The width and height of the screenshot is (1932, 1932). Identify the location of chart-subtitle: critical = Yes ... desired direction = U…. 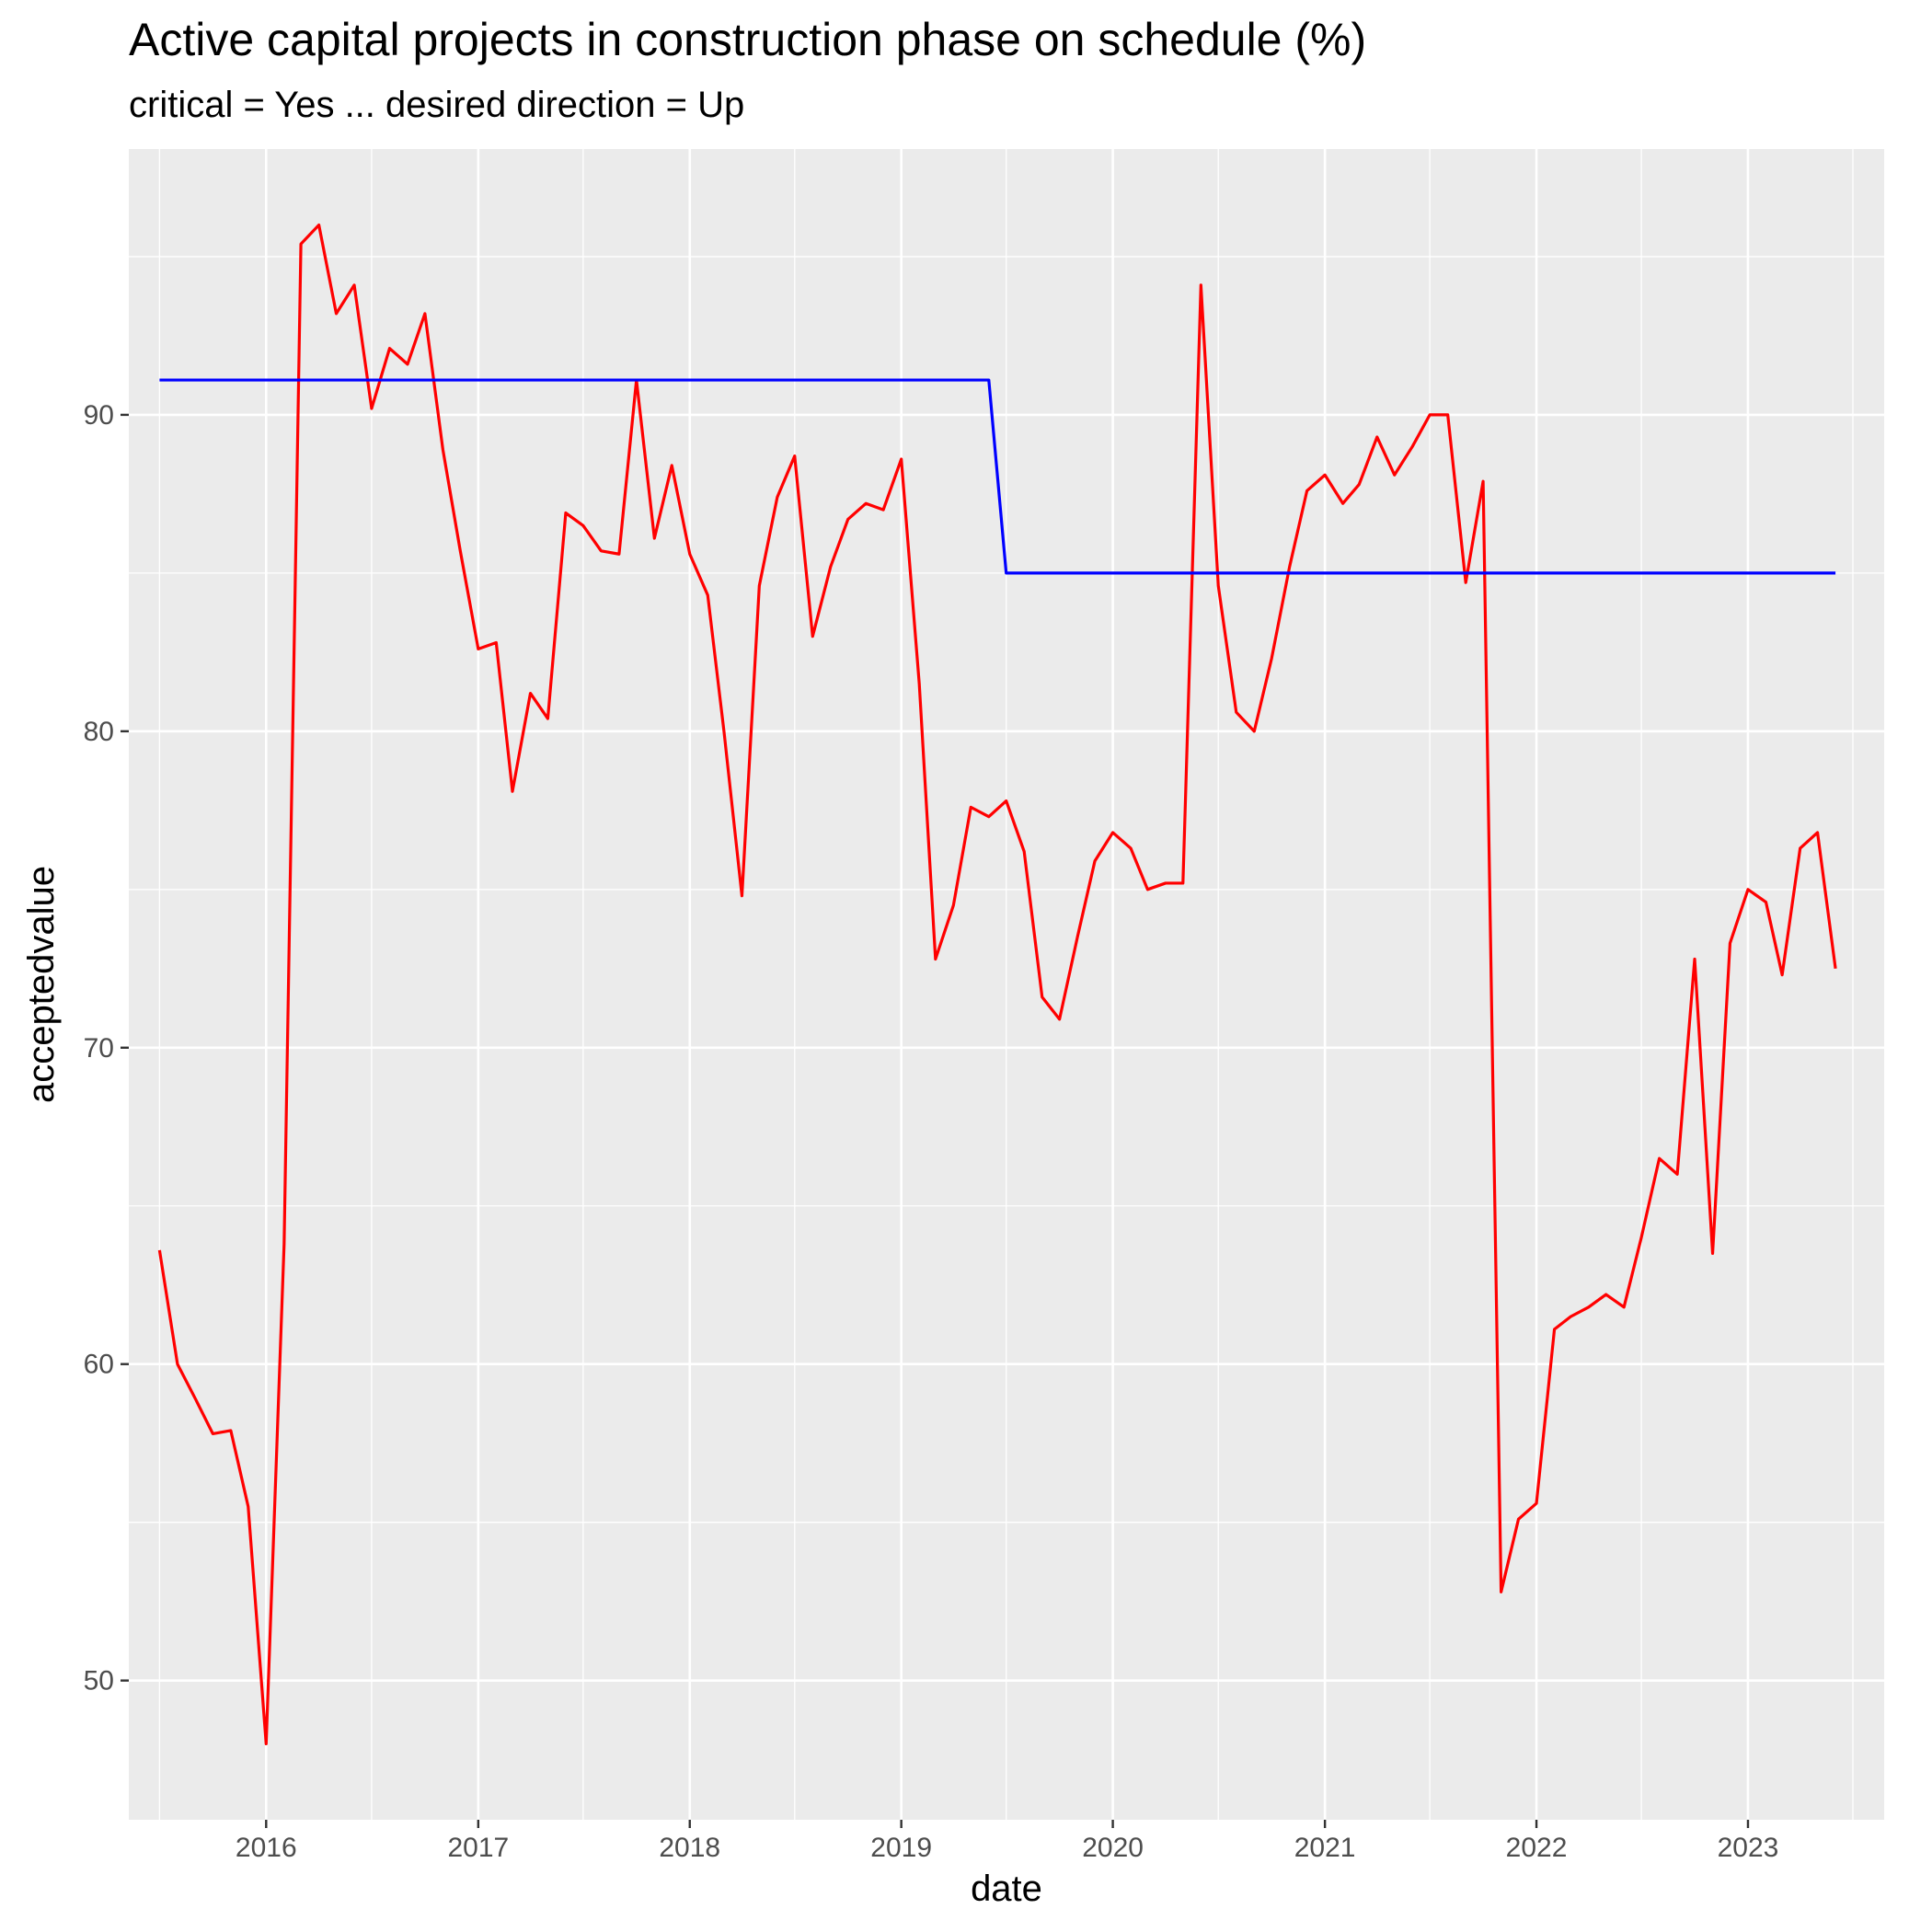
(437, 105).